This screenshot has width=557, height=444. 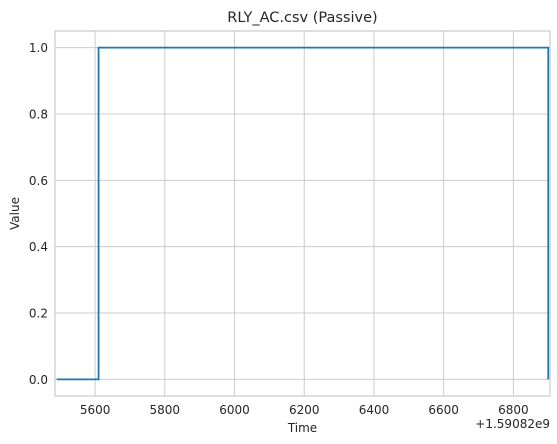 What do you see at coordinates (95, 410) in the screenshot?
I see `x-tick-label: 5600` at bounding box center [95, 410].